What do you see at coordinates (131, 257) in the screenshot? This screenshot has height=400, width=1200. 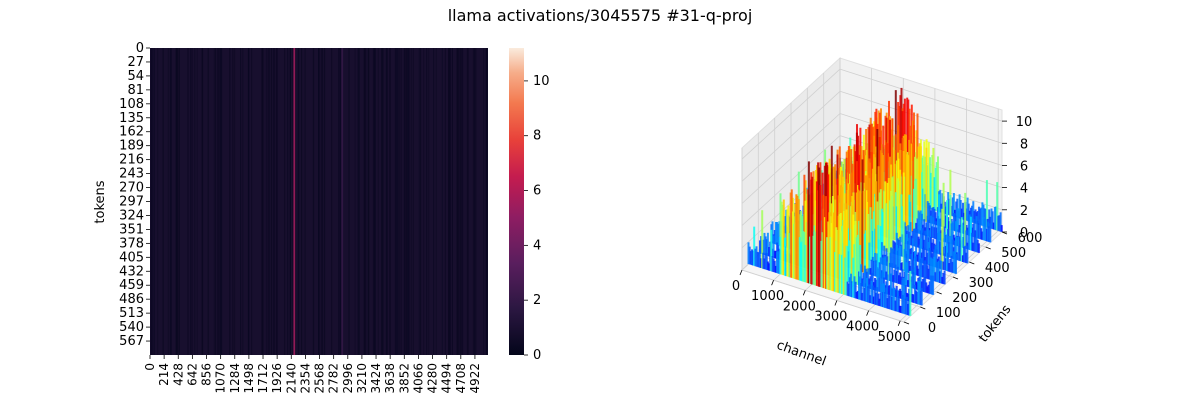 I see `heatmap-y-tick-label: 405` at bounding box center [131, 257].